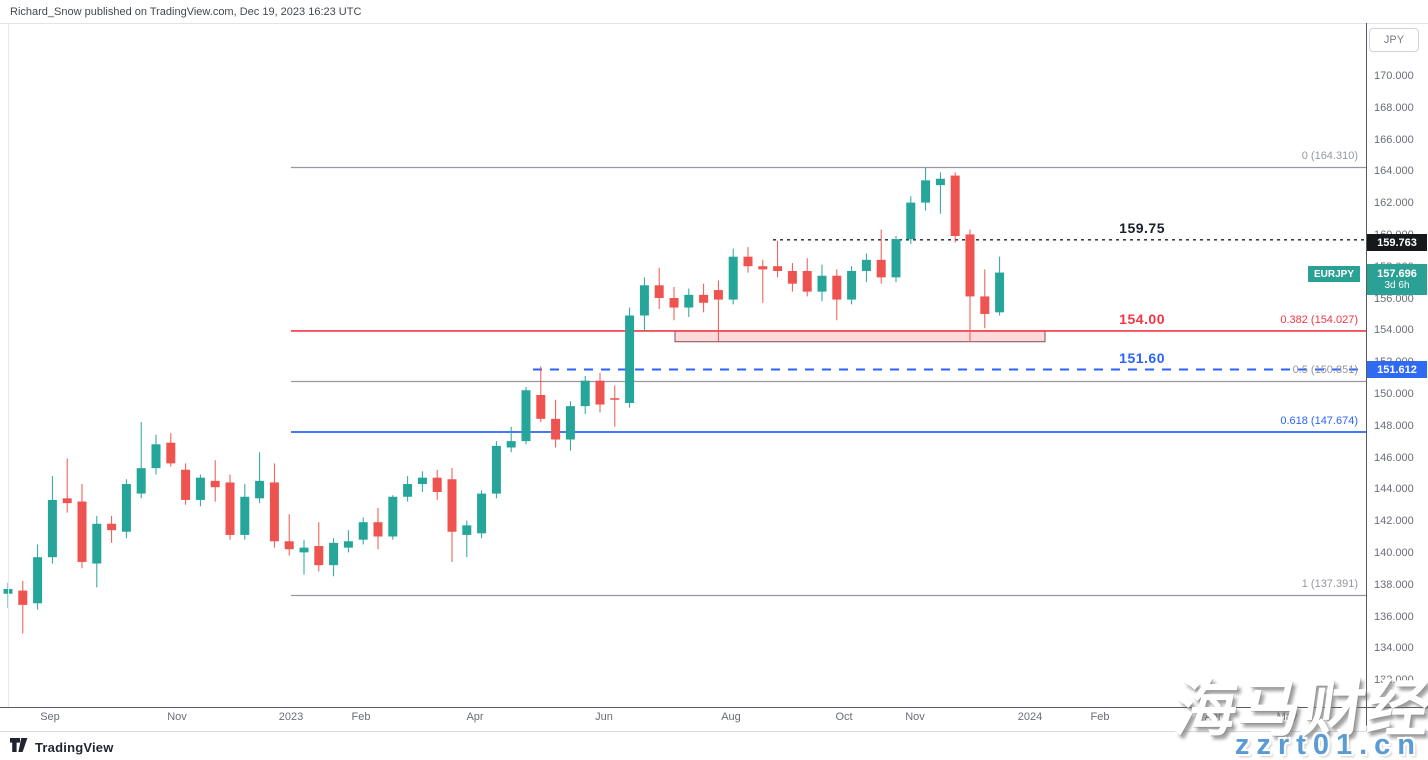  What do you see at coordinates (1325, 370) in the screenshot?
I see `fib-05-label: 0.5 (150.851)` at bounding box center [1325, 370].